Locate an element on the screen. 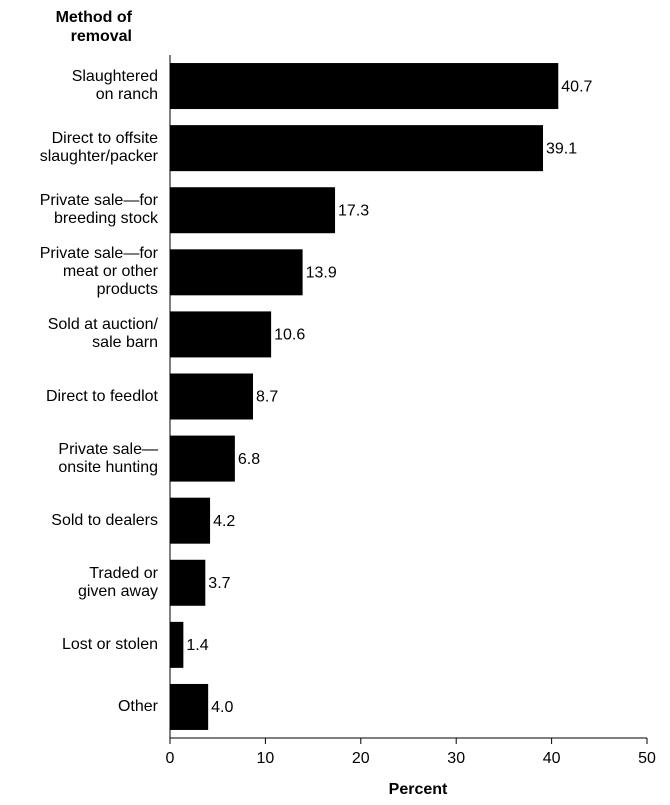  y-tick-label: Direct to feedlot is located at coordinates (101, 396).